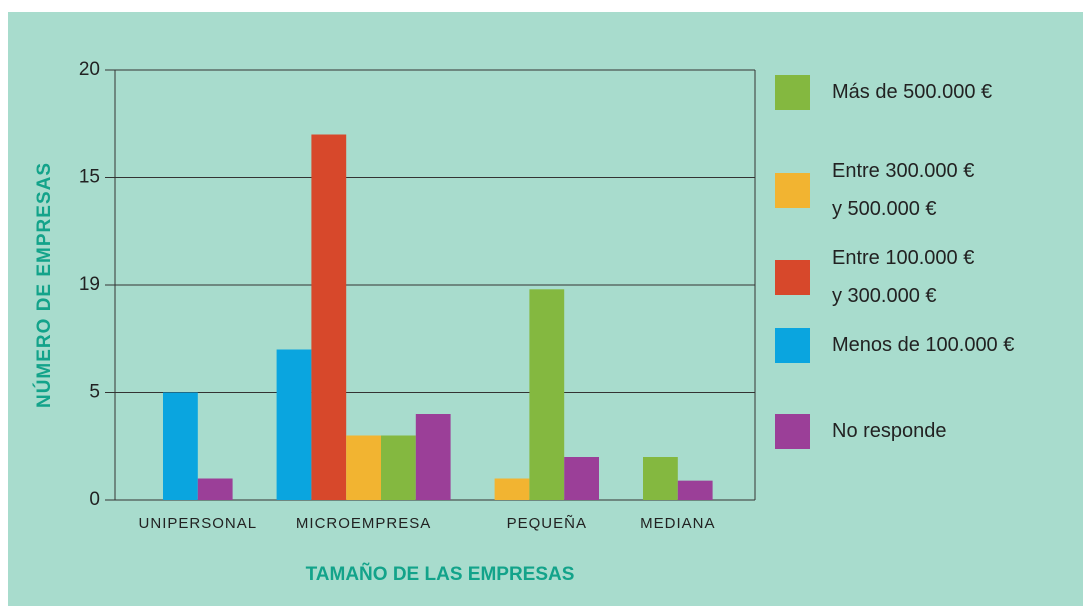 Image resolution: width=1091 pixels, height=614 pixels. I want to click on legend-label: Más de 500.000 €, so click(912, 92).